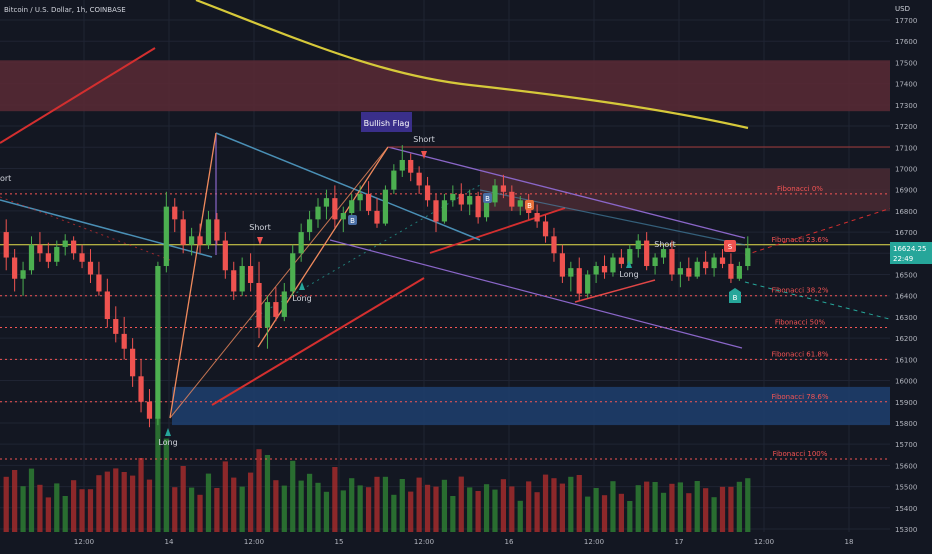  I want to click on dotted-diagonal-left, so click(85, 228).